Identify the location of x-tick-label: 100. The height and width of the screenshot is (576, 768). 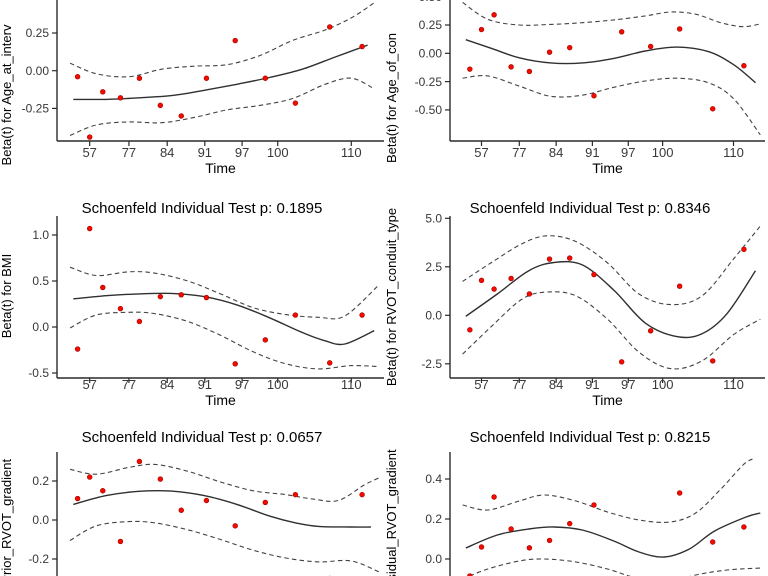
(278, 384).